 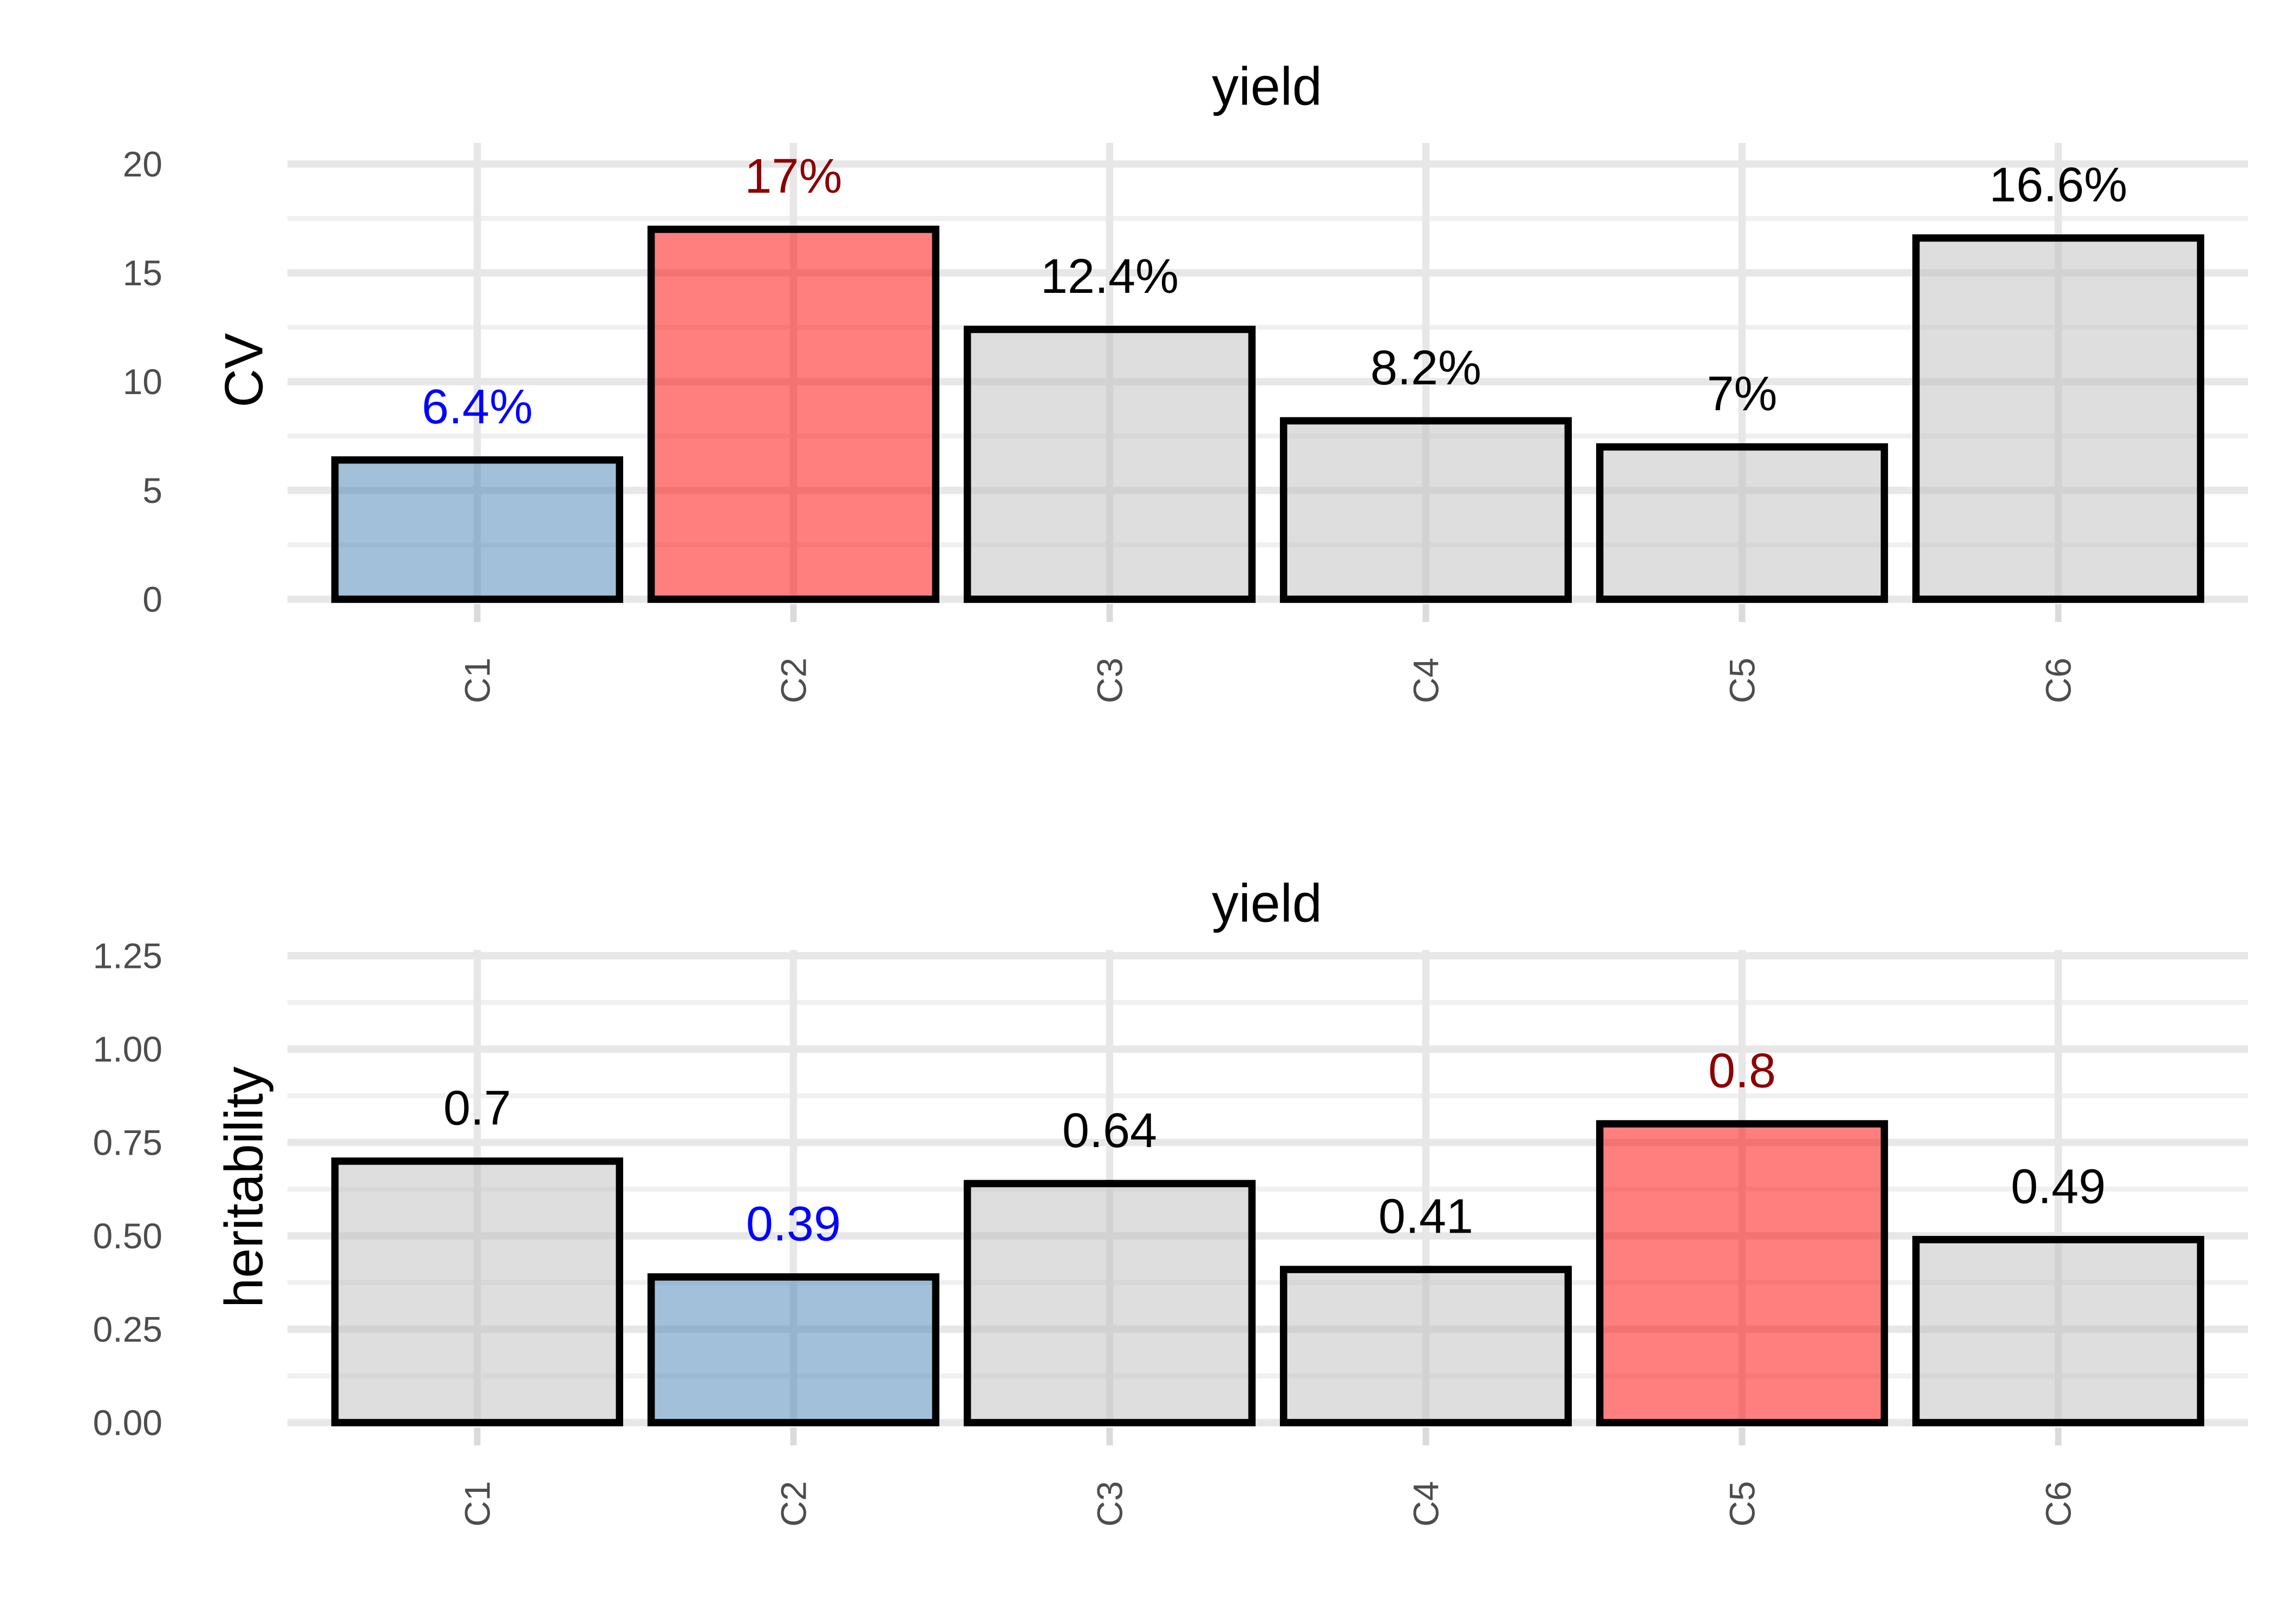 I want to click on y-axis-tick-label: 15, so click(x=143, y=273).